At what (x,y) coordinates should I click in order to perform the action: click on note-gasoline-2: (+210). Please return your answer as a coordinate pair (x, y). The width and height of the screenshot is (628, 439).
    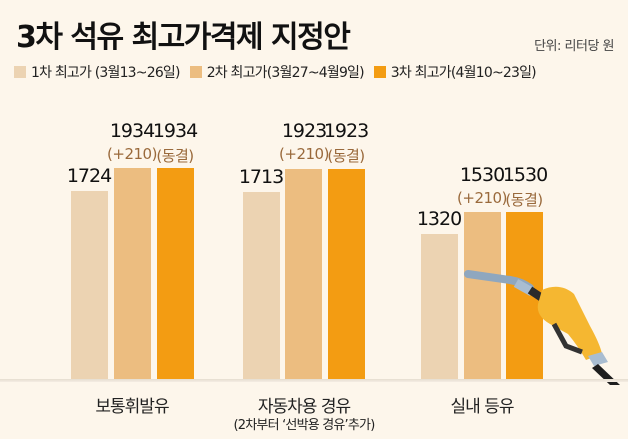
    Looking at the image, I should click on (132, 154).